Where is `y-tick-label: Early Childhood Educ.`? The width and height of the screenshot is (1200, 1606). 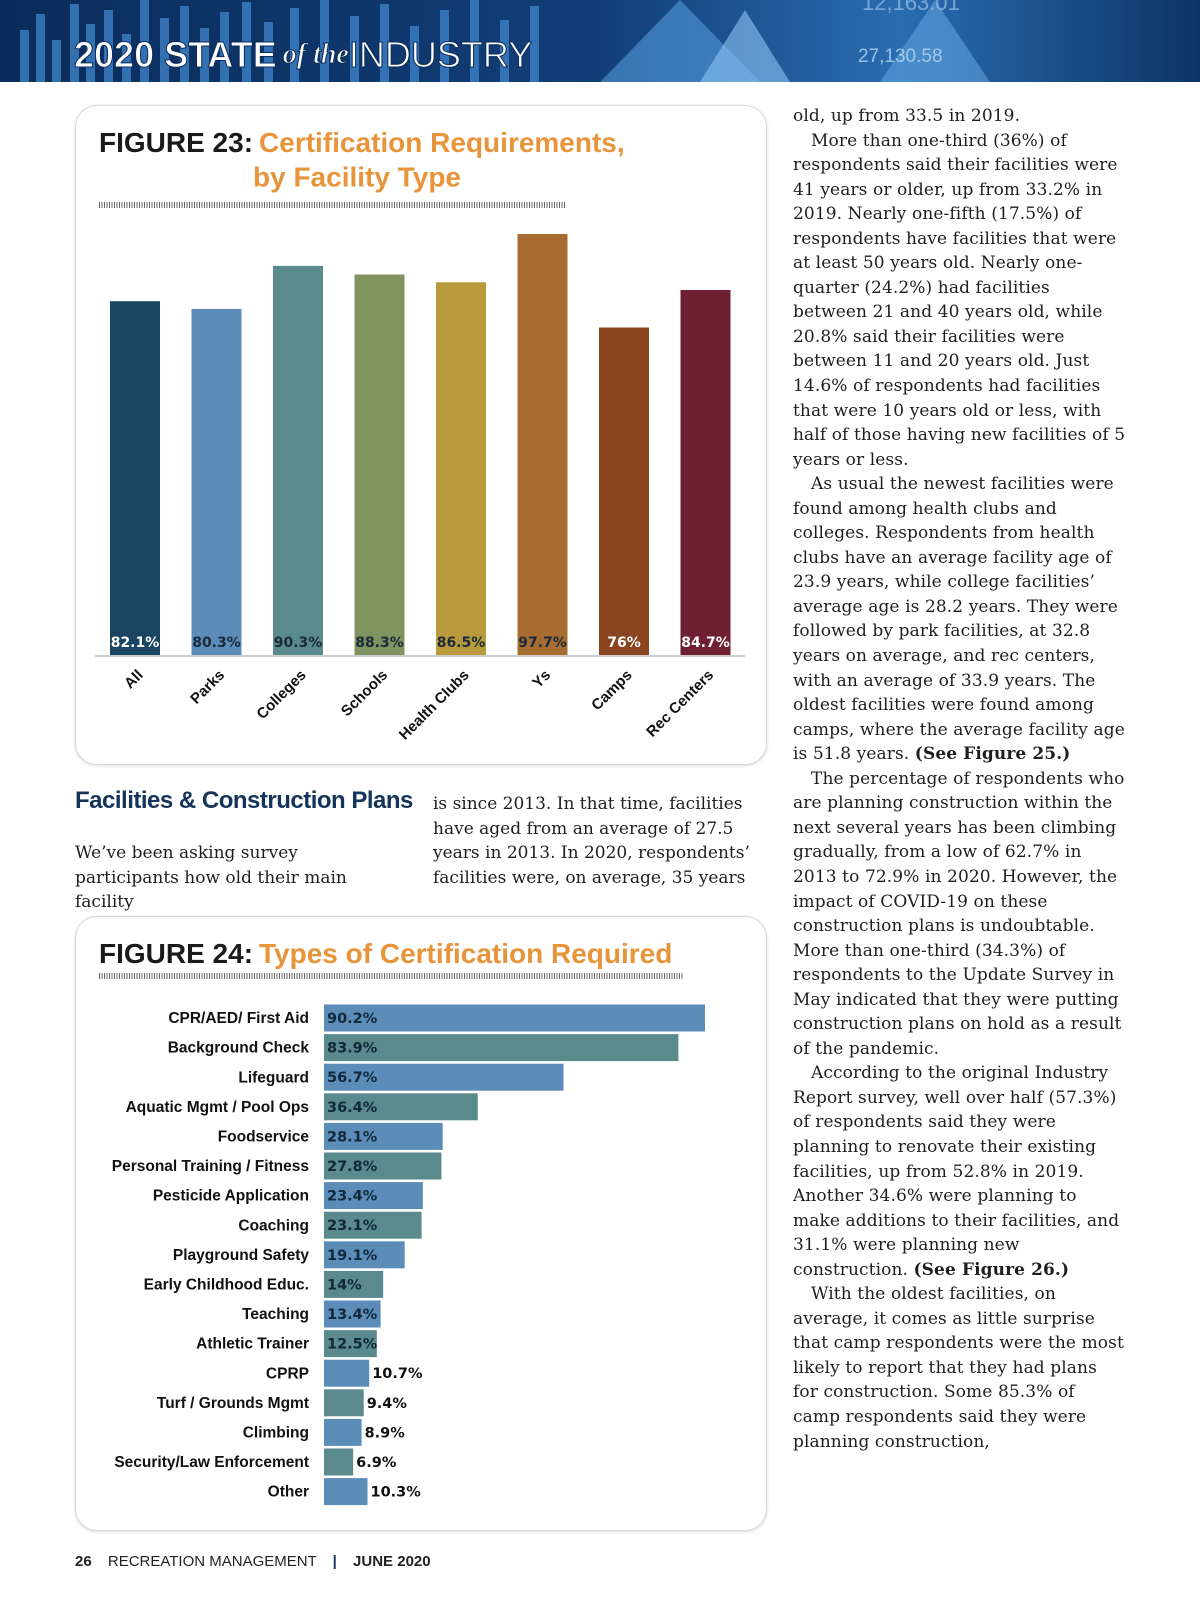
y-tick-label: Early Childhood Educ. is located at coordinates (226, 1284).